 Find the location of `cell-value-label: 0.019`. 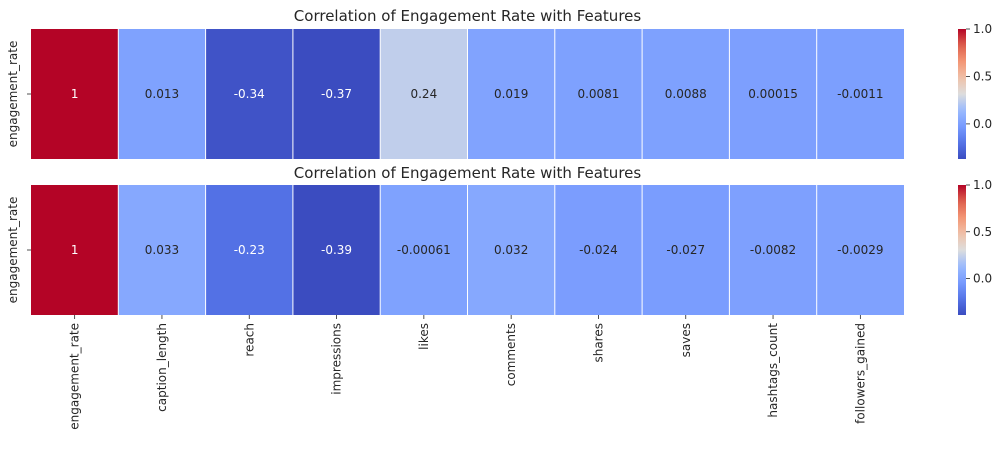

cell-value-label: 0.019 is located at coordinates (511, 94).